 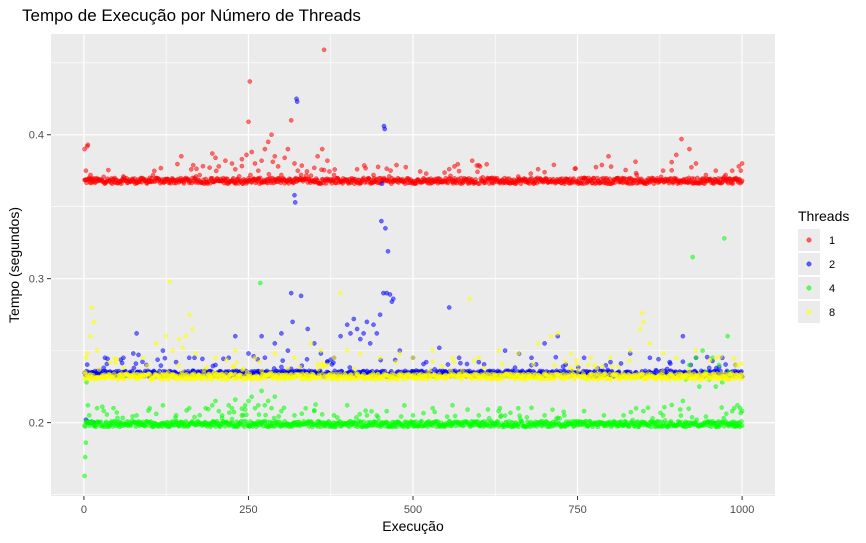 What do you see at coordinates (417, 506) in the screenshot?
I see `x-axis-ticks: 0 250 500 750 1000` at bounding box center [417, 506].